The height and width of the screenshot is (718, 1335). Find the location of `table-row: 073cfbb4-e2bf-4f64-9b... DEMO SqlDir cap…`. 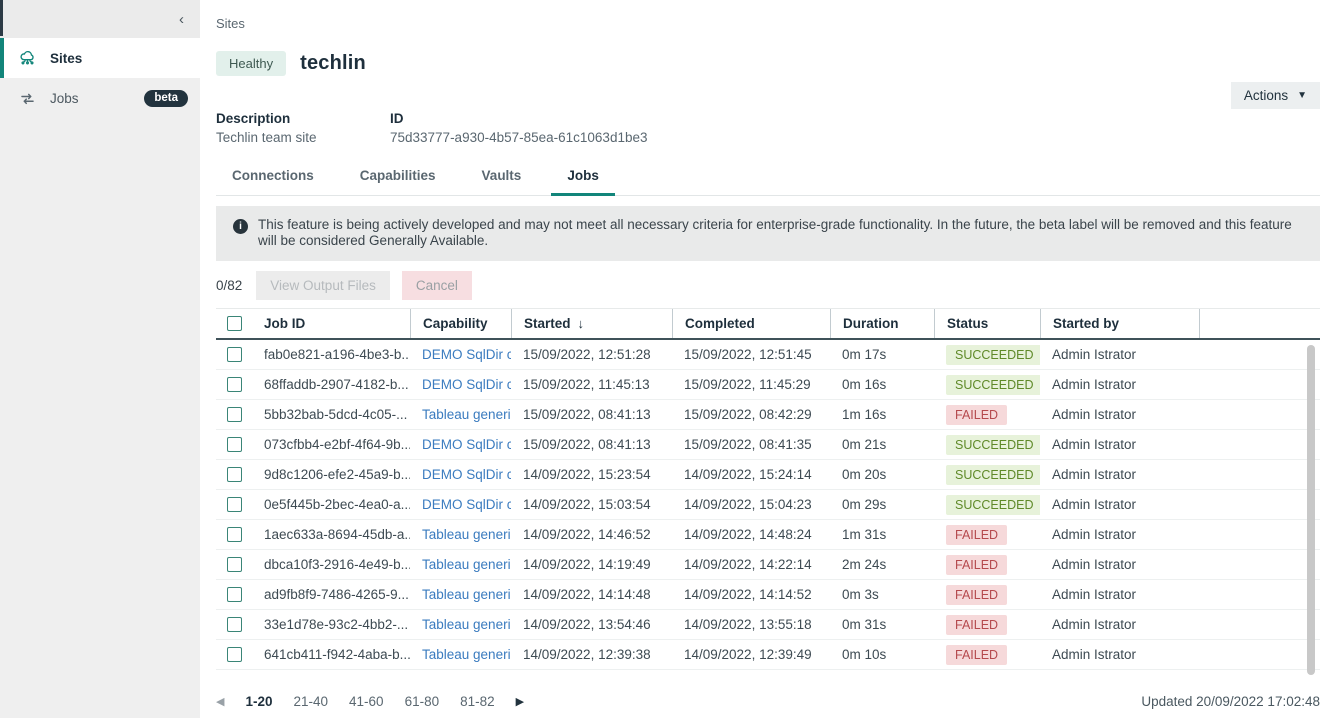

table-row: 073cfbb4-e2bf-4f64-9b... DEMO SqlDir cap… is located at coordinates (768, 445).